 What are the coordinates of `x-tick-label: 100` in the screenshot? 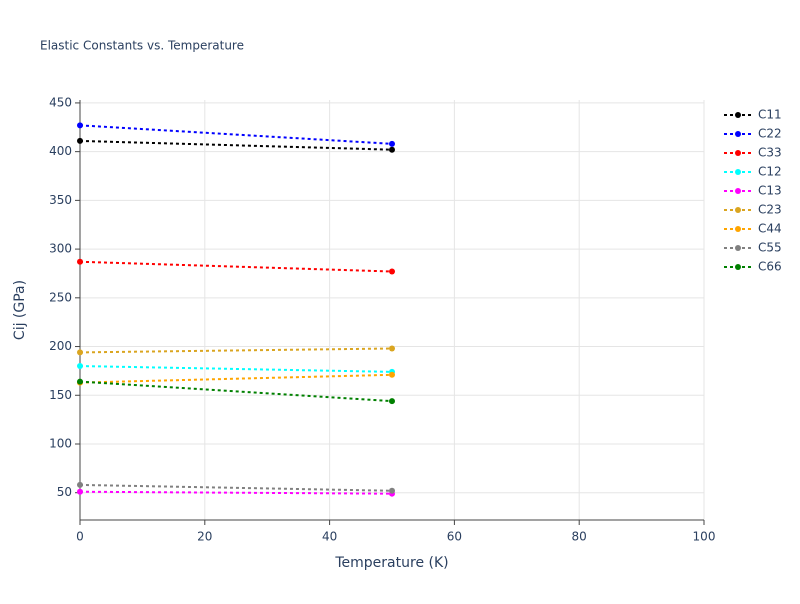 It's located at (704, 537).